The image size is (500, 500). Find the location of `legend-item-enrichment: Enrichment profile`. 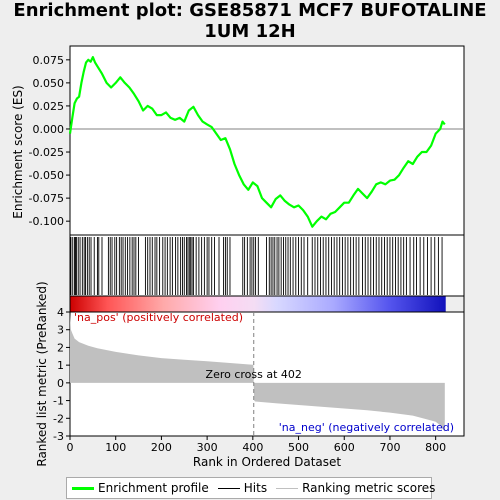

legend-item-enrichment: Enrichment profile is located at coordinates (140, 488).